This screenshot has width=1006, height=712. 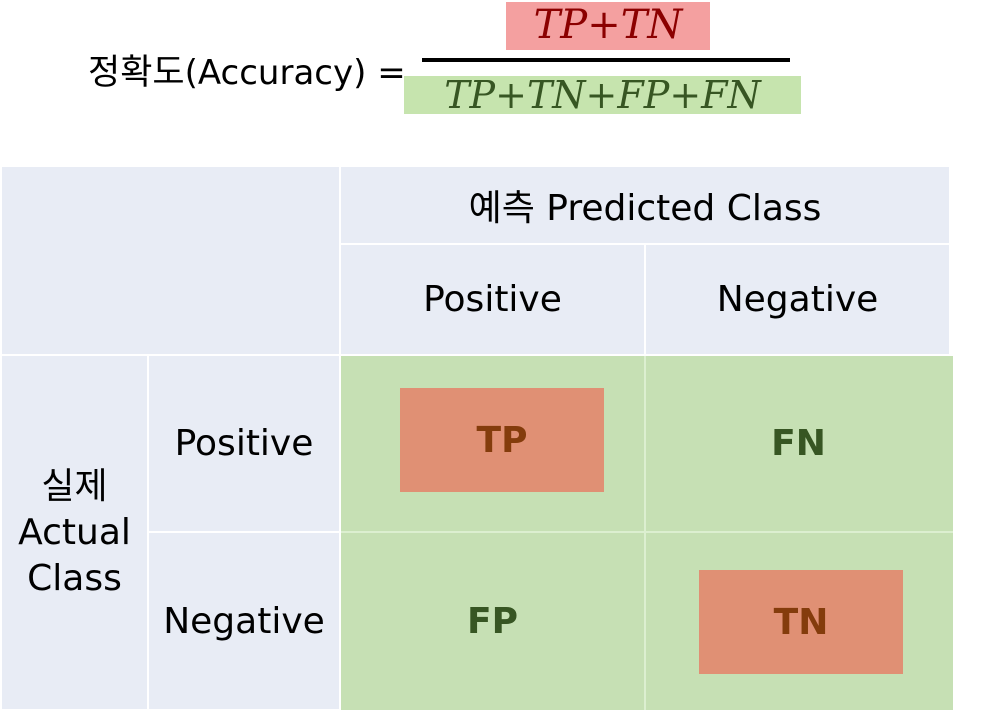 I want to click on predicted-negative-header: Negative, so click(x=797, y=299).